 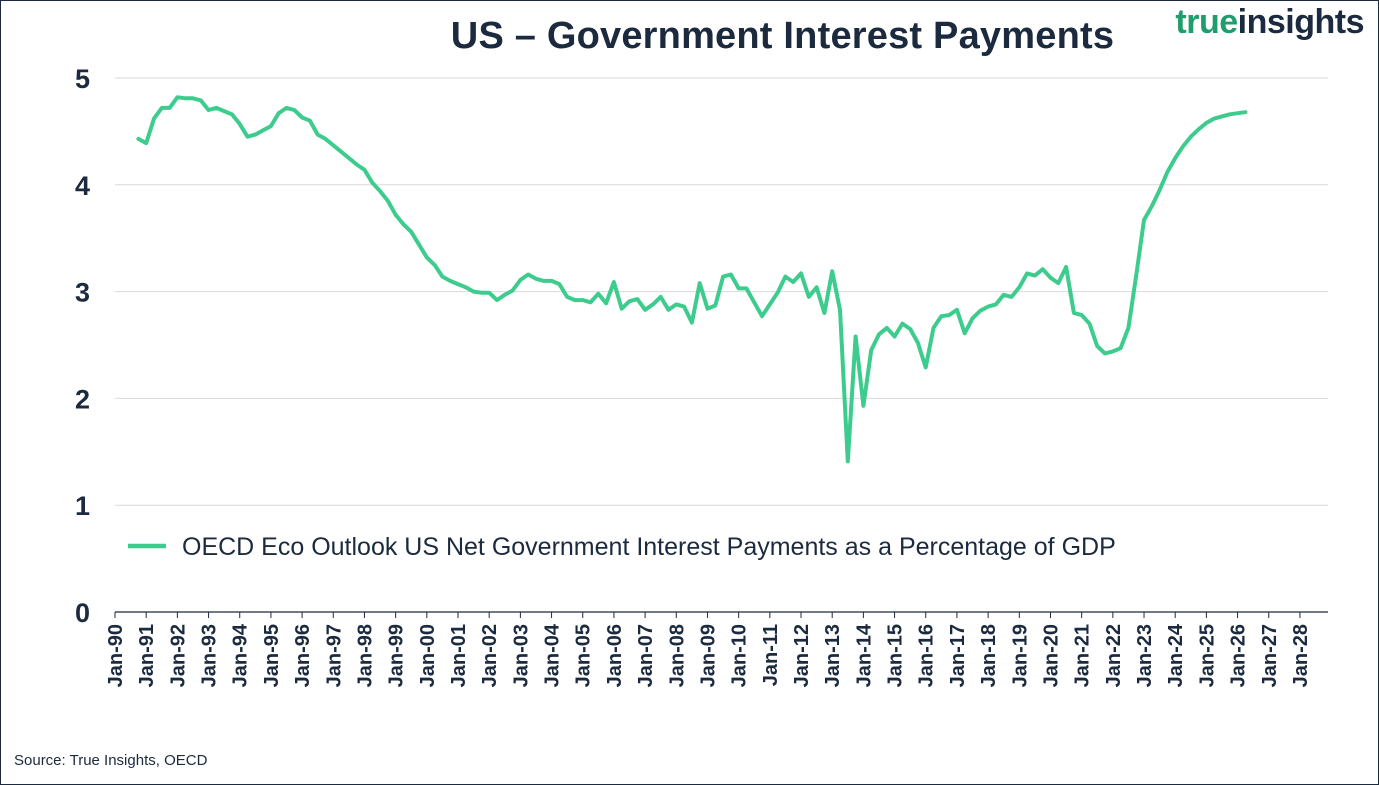 What do you see at coordinates (771, 655) in the screenshot?
I see `x-tick-label: Jan-11` at bounding box center [771, 655].